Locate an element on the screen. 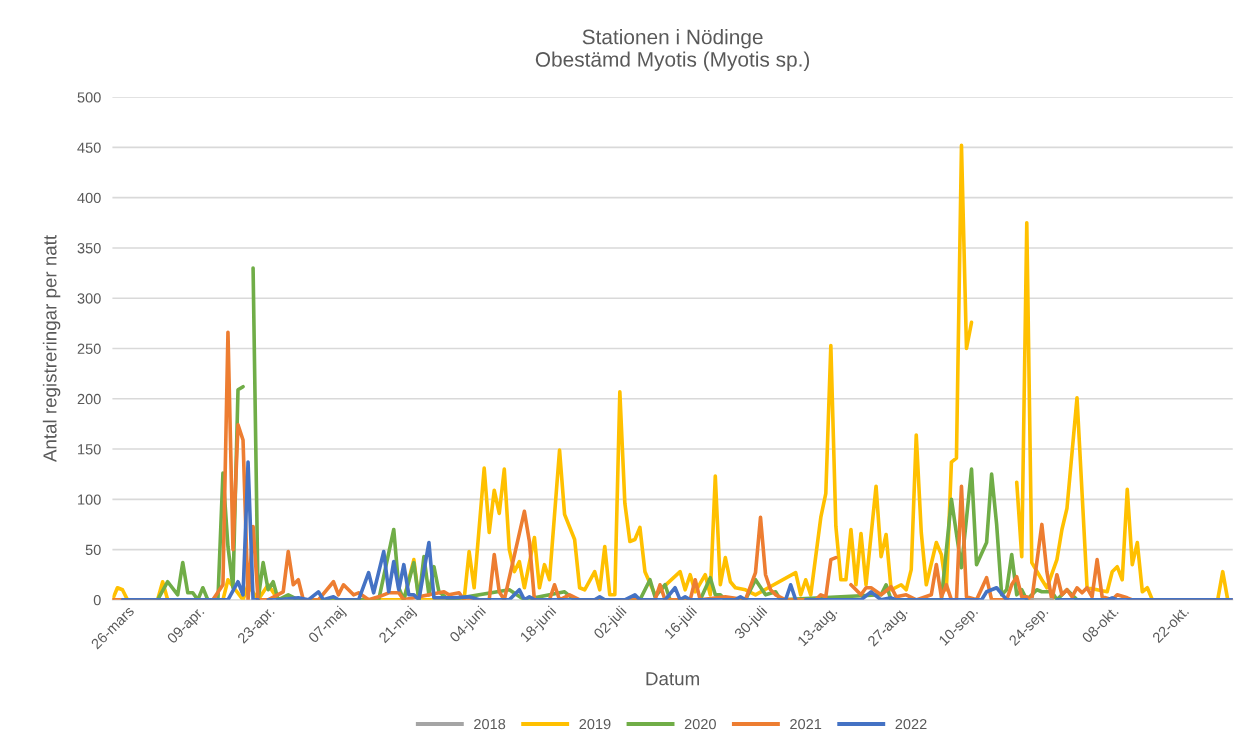  y-tick-label: 150 is located at coordinates (89, 449).